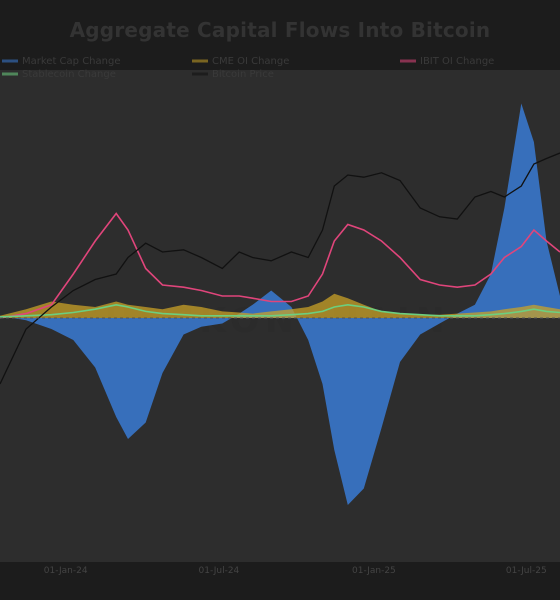 The image size is (560, 600). Describe the element at coordinates (280, 310) in the screenshot. I see `stablecoin-change-line` at that location.